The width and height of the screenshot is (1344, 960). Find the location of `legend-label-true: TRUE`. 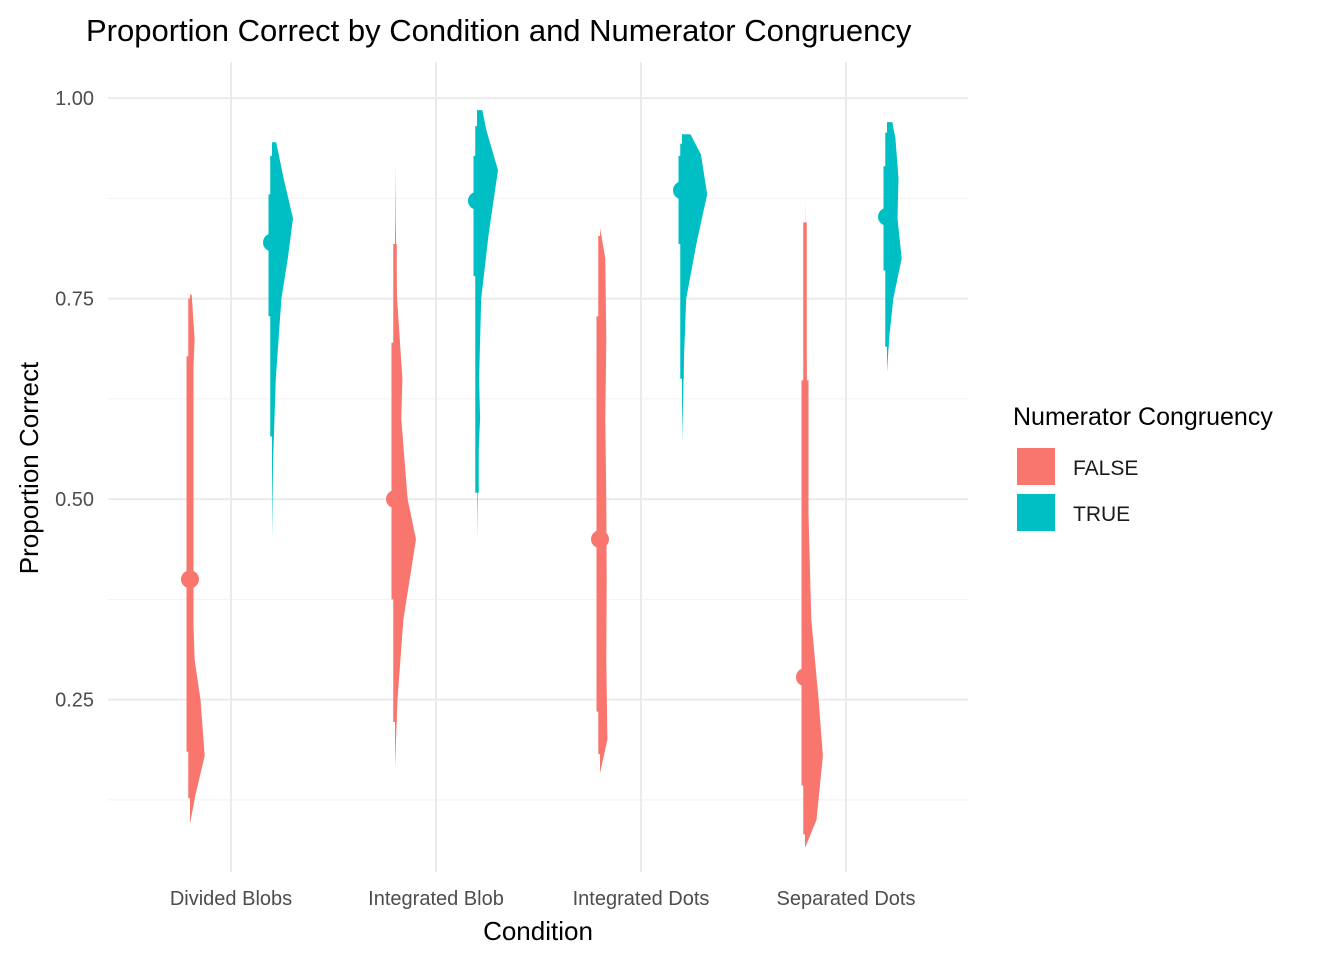

legend-label-true: TRUE is located at coordinates (1101, 514).